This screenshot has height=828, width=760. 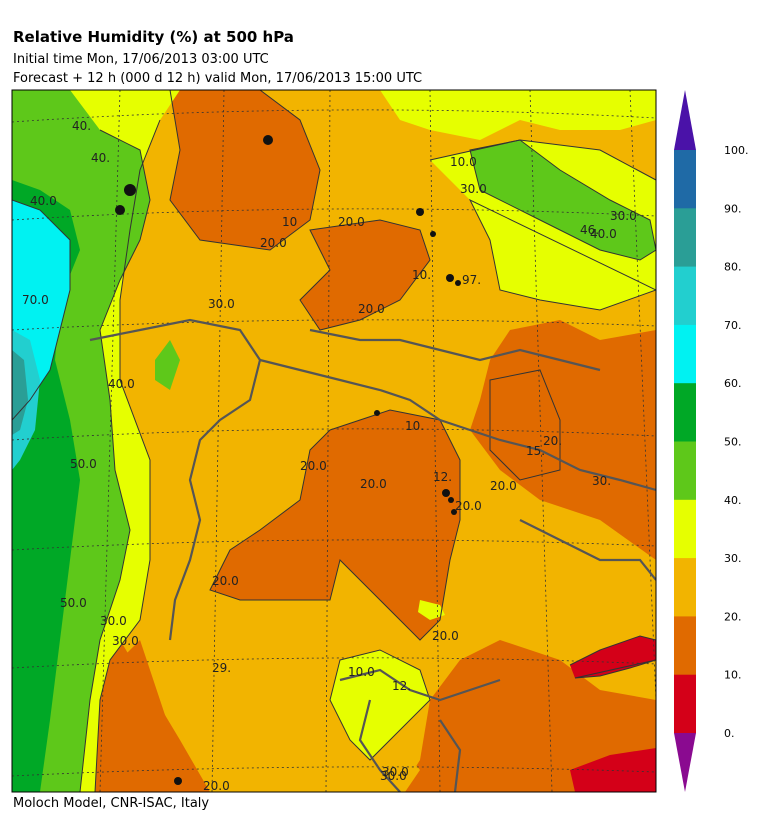 I want to click on colorbar-tick-label: 90., so click(x=733, y=208).